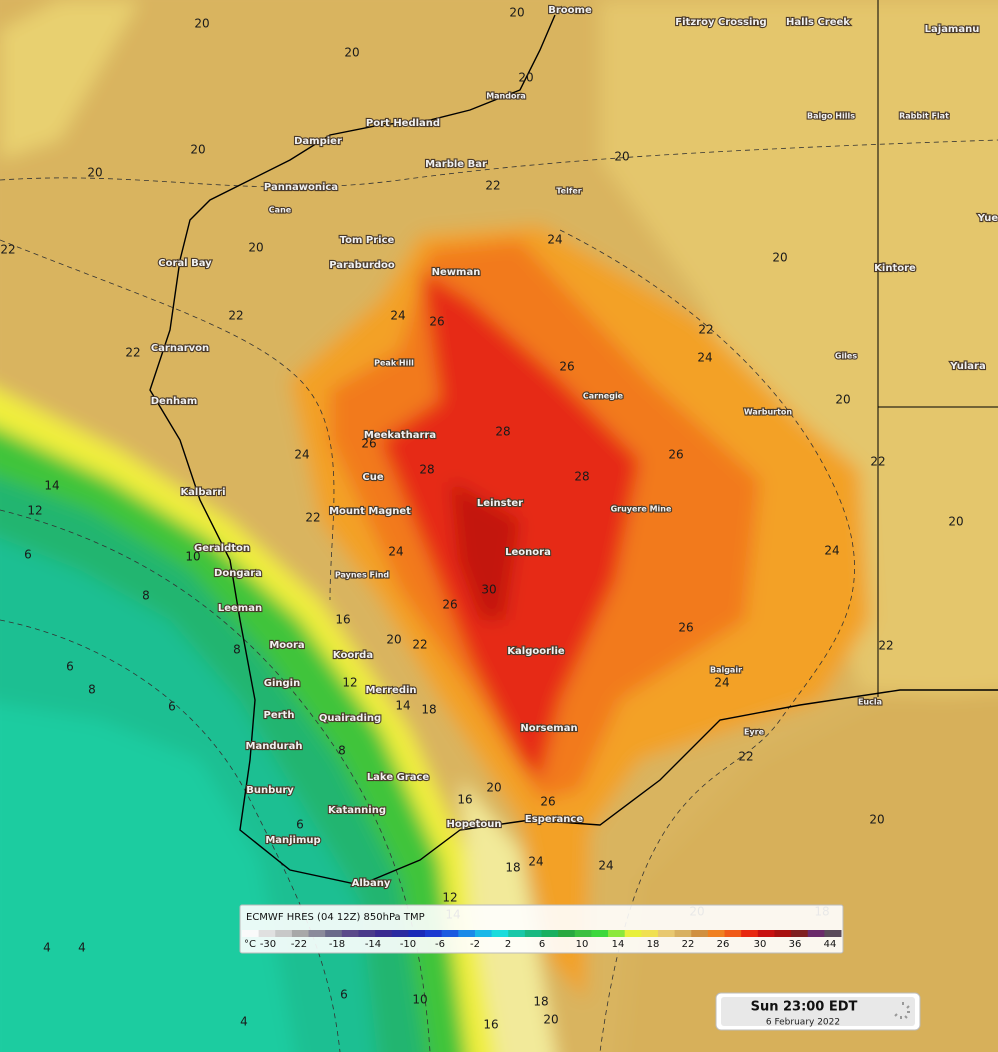 This screenshot has height=1052, width=998. Describe the element at coordinates (924, 116) in the screenshot. I see `place-label: Rabbit Flat` at that location.